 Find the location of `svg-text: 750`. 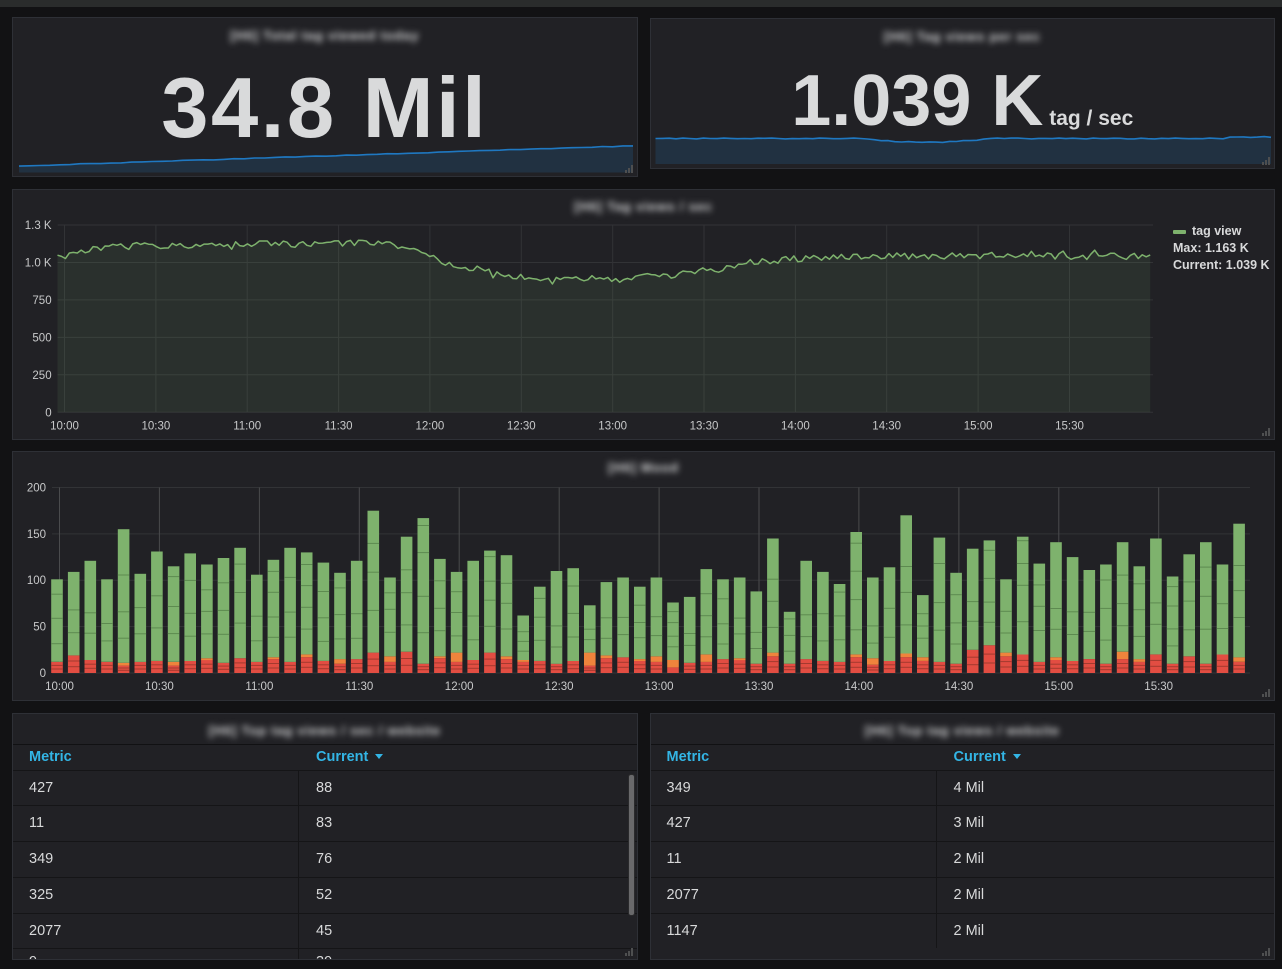

svg-text: 750 is located at coordinates (41, 301).